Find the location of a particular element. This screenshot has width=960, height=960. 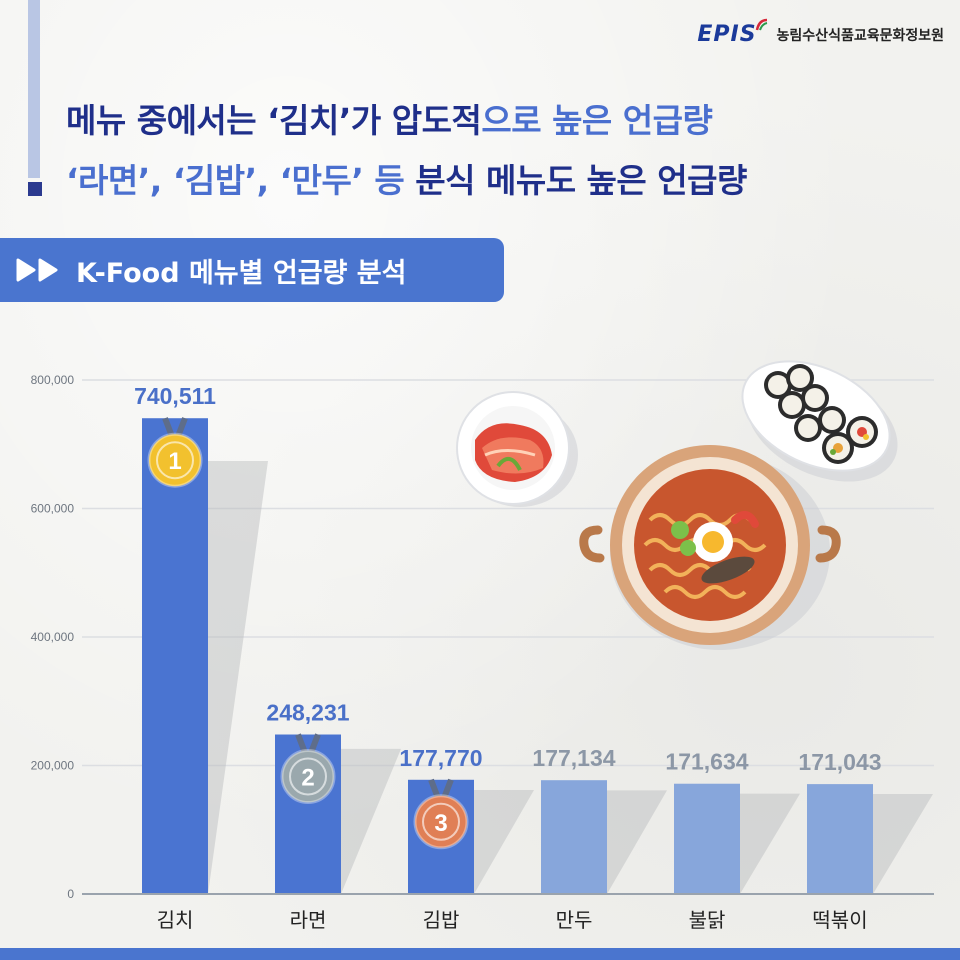

bottom-strip is located at coordinates (480, 954).